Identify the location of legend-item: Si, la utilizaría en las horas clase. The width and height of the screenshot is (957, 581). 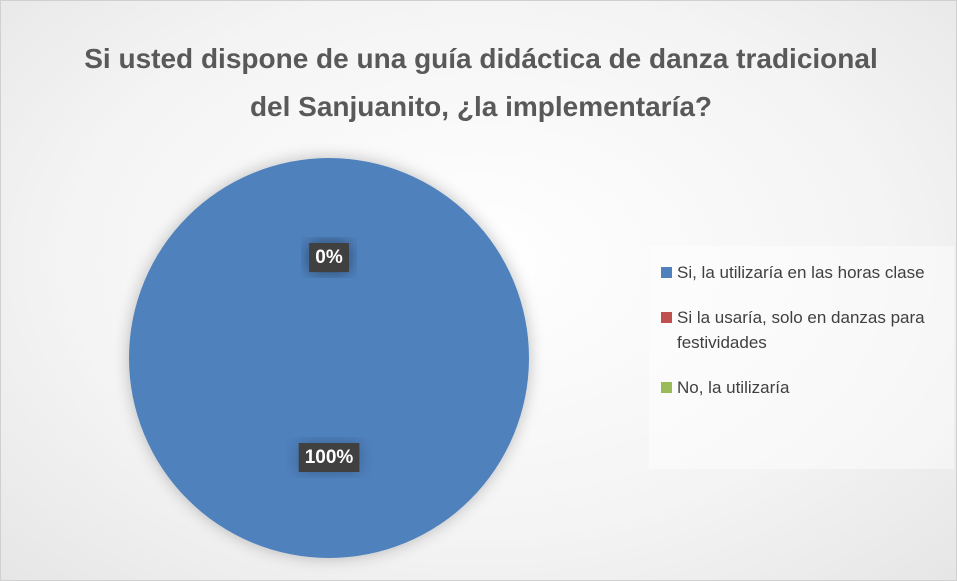
(807, 272).